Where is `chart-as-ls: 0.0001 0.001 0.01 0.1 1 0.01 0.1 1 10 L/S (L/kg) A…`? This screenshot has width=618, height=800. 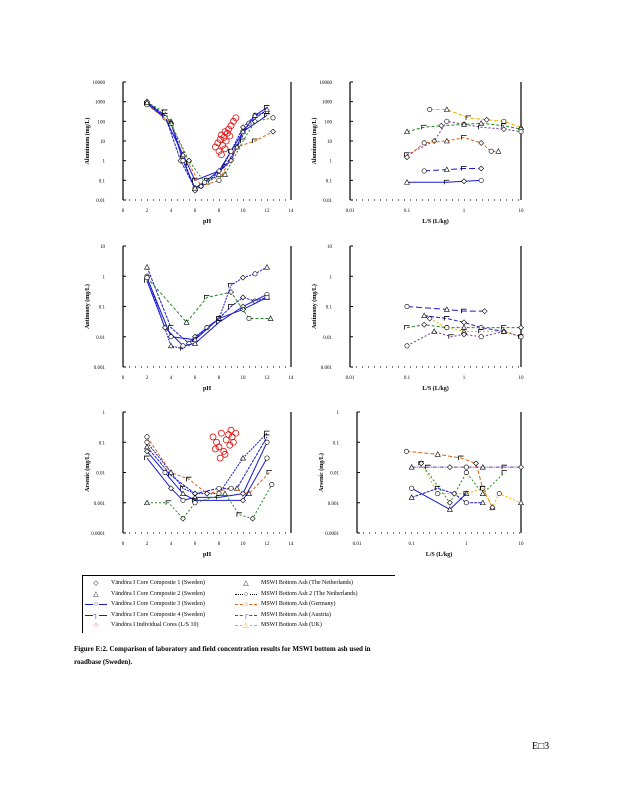 chart-as-ls: 0.0001 0.001 0.01 0.1 1 0.01 0.1 1 10 L/S (L/kg) A… is located at coordinates (421, 484).